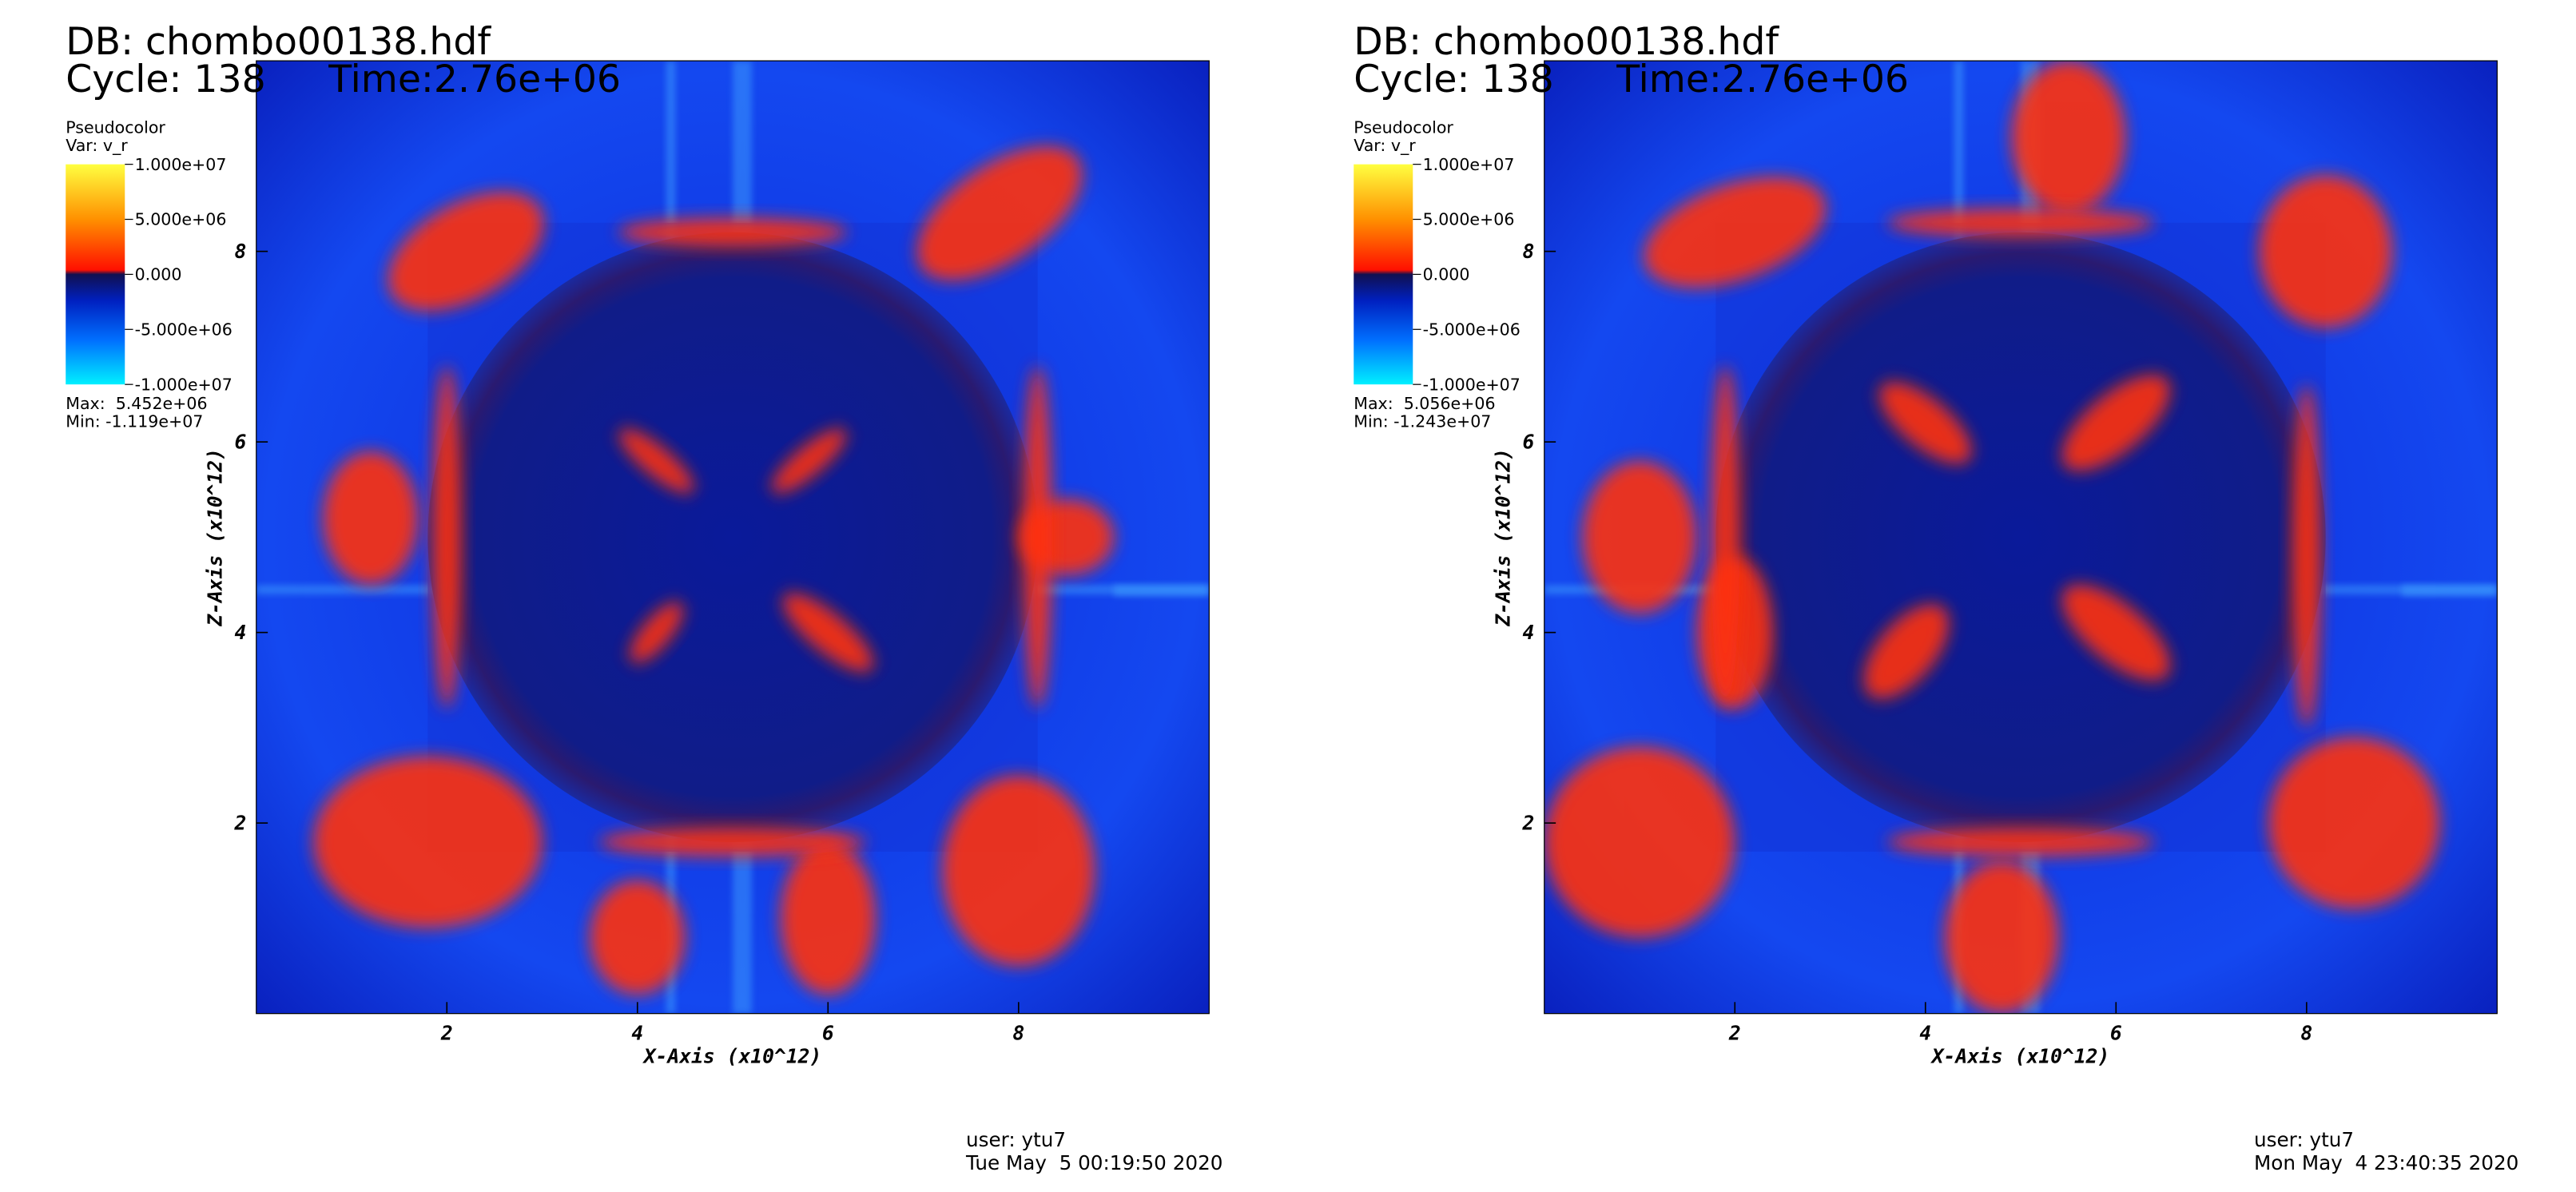  What do you see at coordinates (136, 403) in the screenshot?
I see `legend-max: Max: 5.452e+06` at bounding box center [136, 403].